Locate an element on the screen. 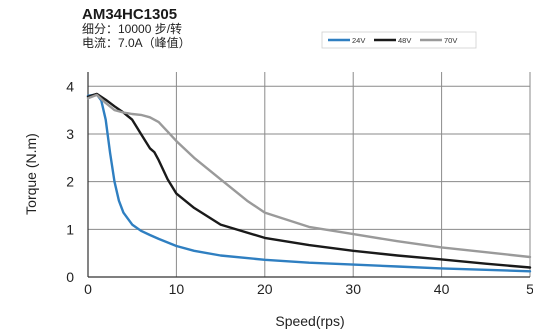  x-axis-label: Speed(rps) is located at coordinates (309, 321).